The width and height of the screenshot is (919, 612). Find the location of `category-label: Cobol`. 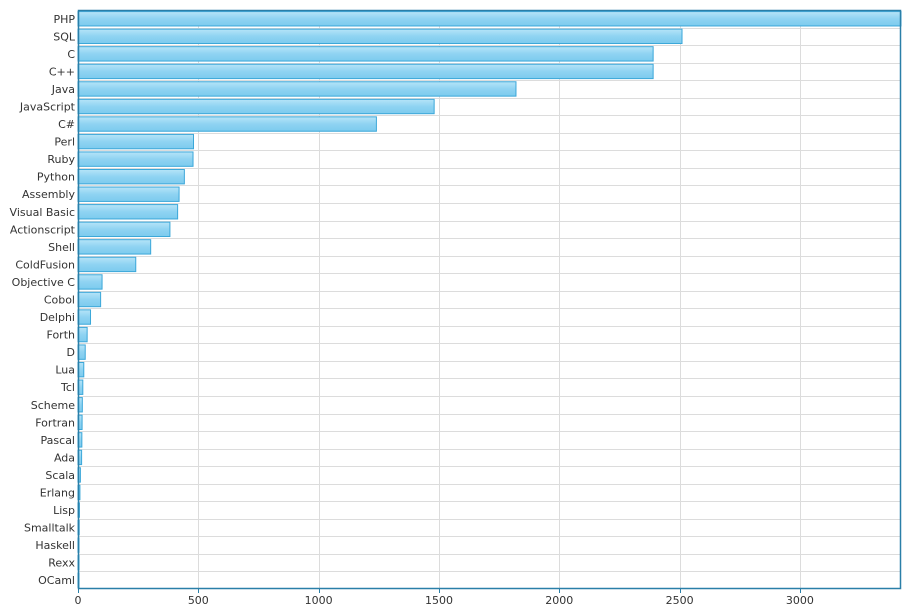

category-label: Cobol is located at coordinates (59, 300).